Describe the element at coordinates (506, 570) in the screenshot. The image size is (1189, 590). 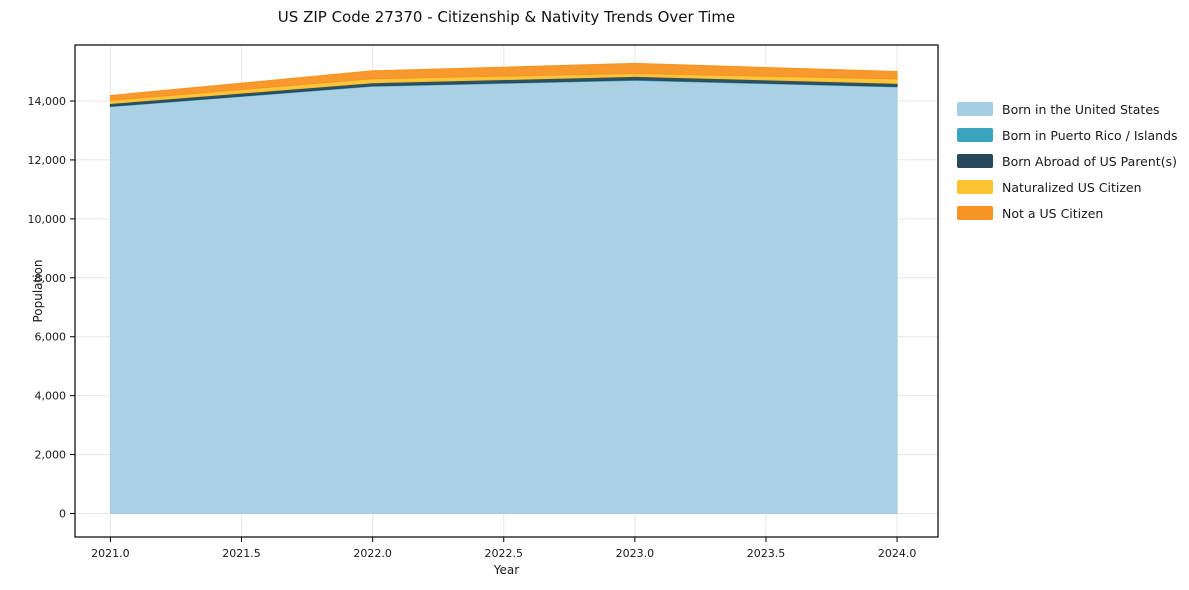
I see `x-axis-label: Year` at that location.